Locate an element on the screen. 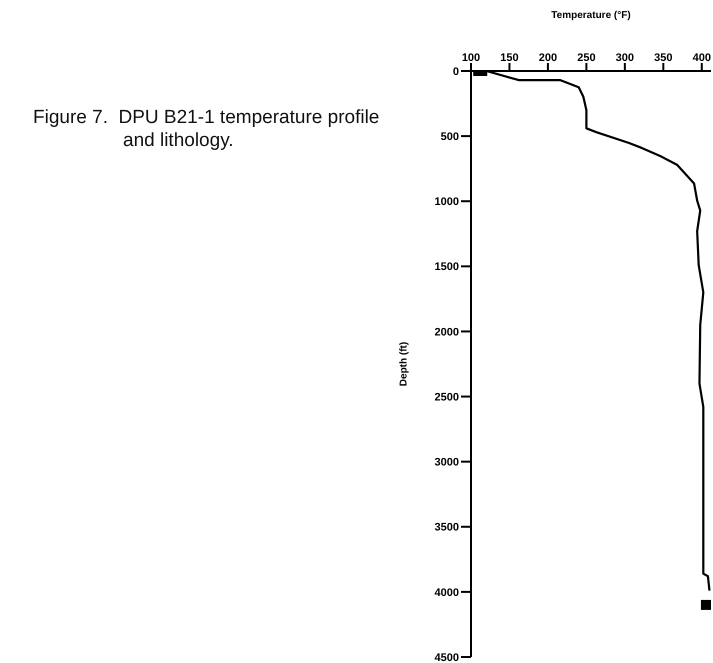 The image size is (713, 663). y-tick-label: 2000 is located at coordinates (446, 332).